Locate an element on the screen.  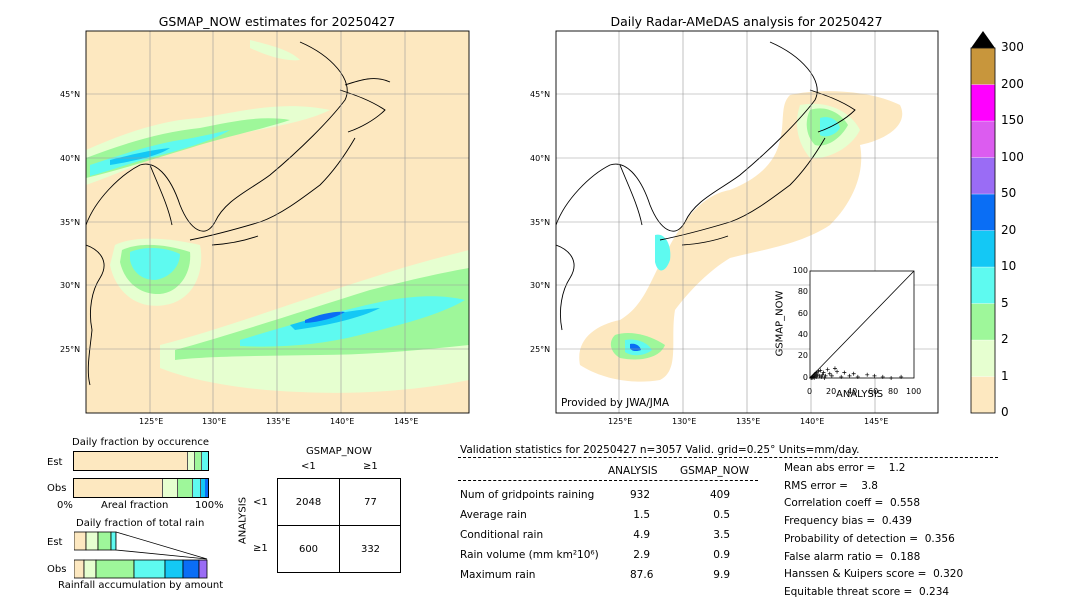
occurrence-title: Daily fraction by occurence is located at coordinates (141, 442).